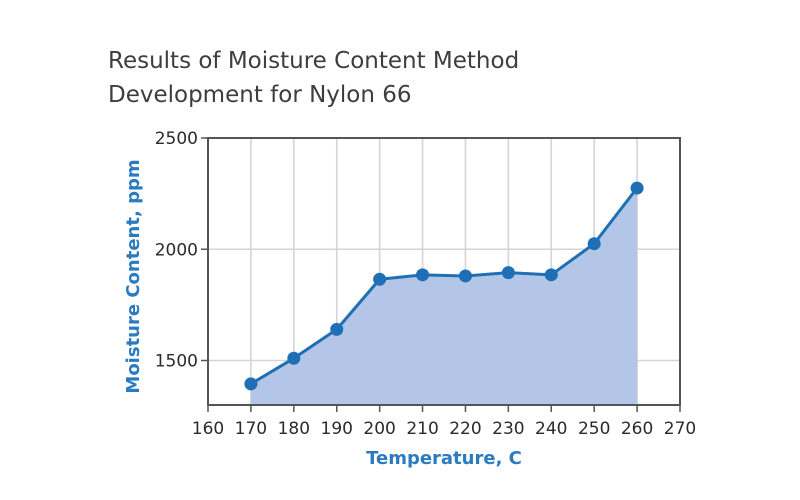 The height and width of the screenshot is (500, 800). I want to click on x-tick-label: 190, so click(337, 429).